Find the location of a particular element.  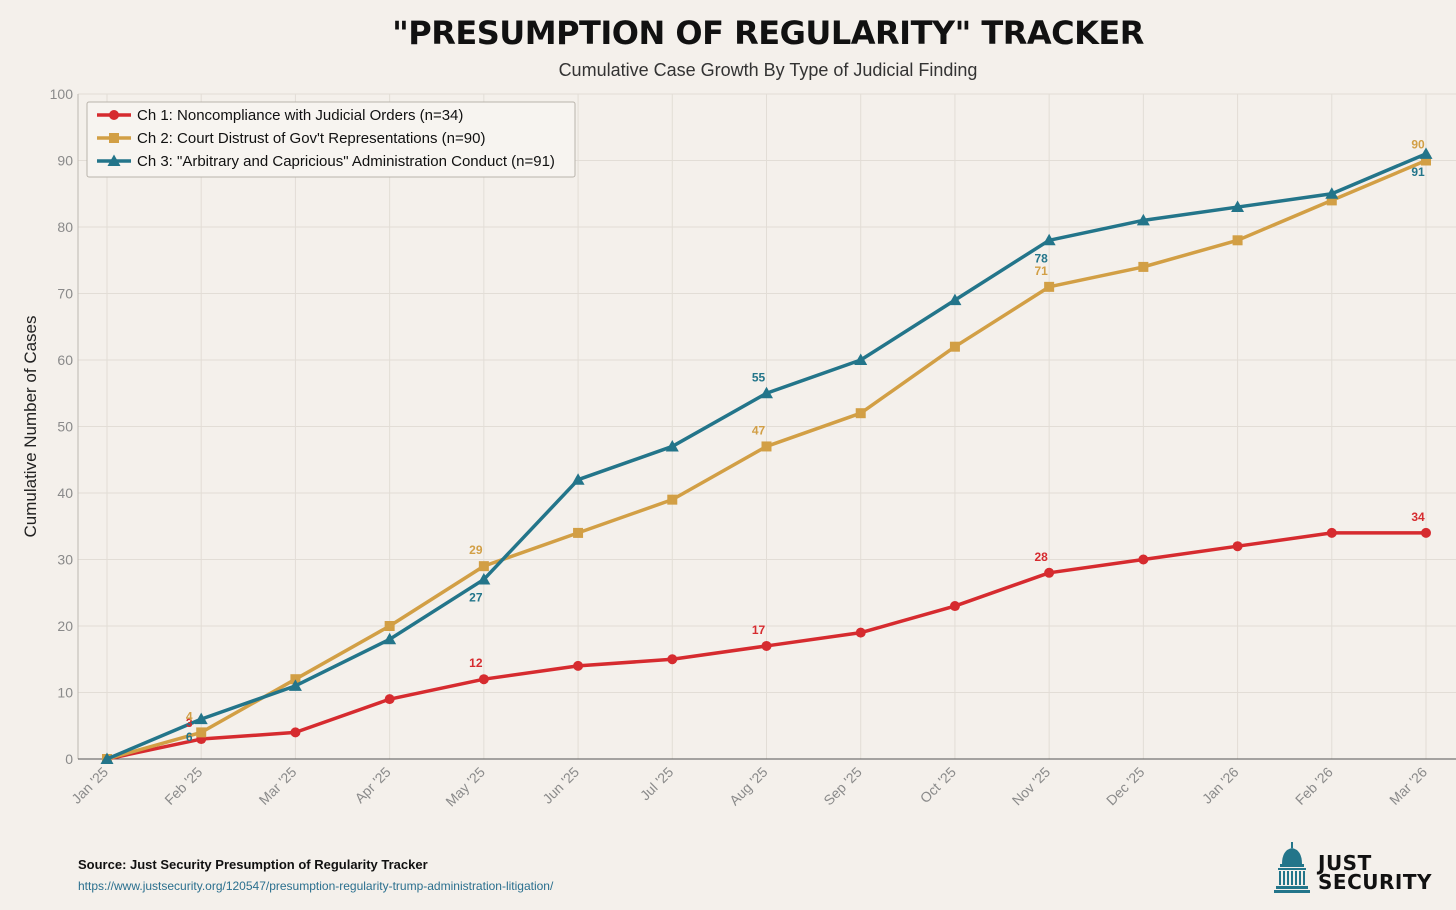

data-label: 71 is located at coordinates (1041, 271).